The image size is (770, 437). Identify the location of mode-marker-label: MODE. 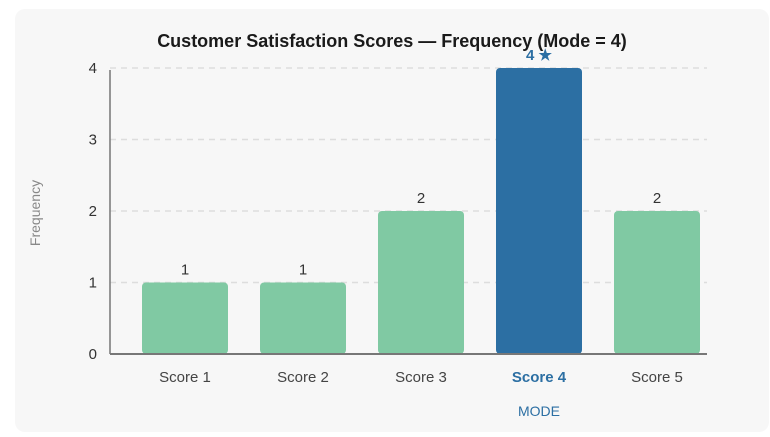
(539, 411).